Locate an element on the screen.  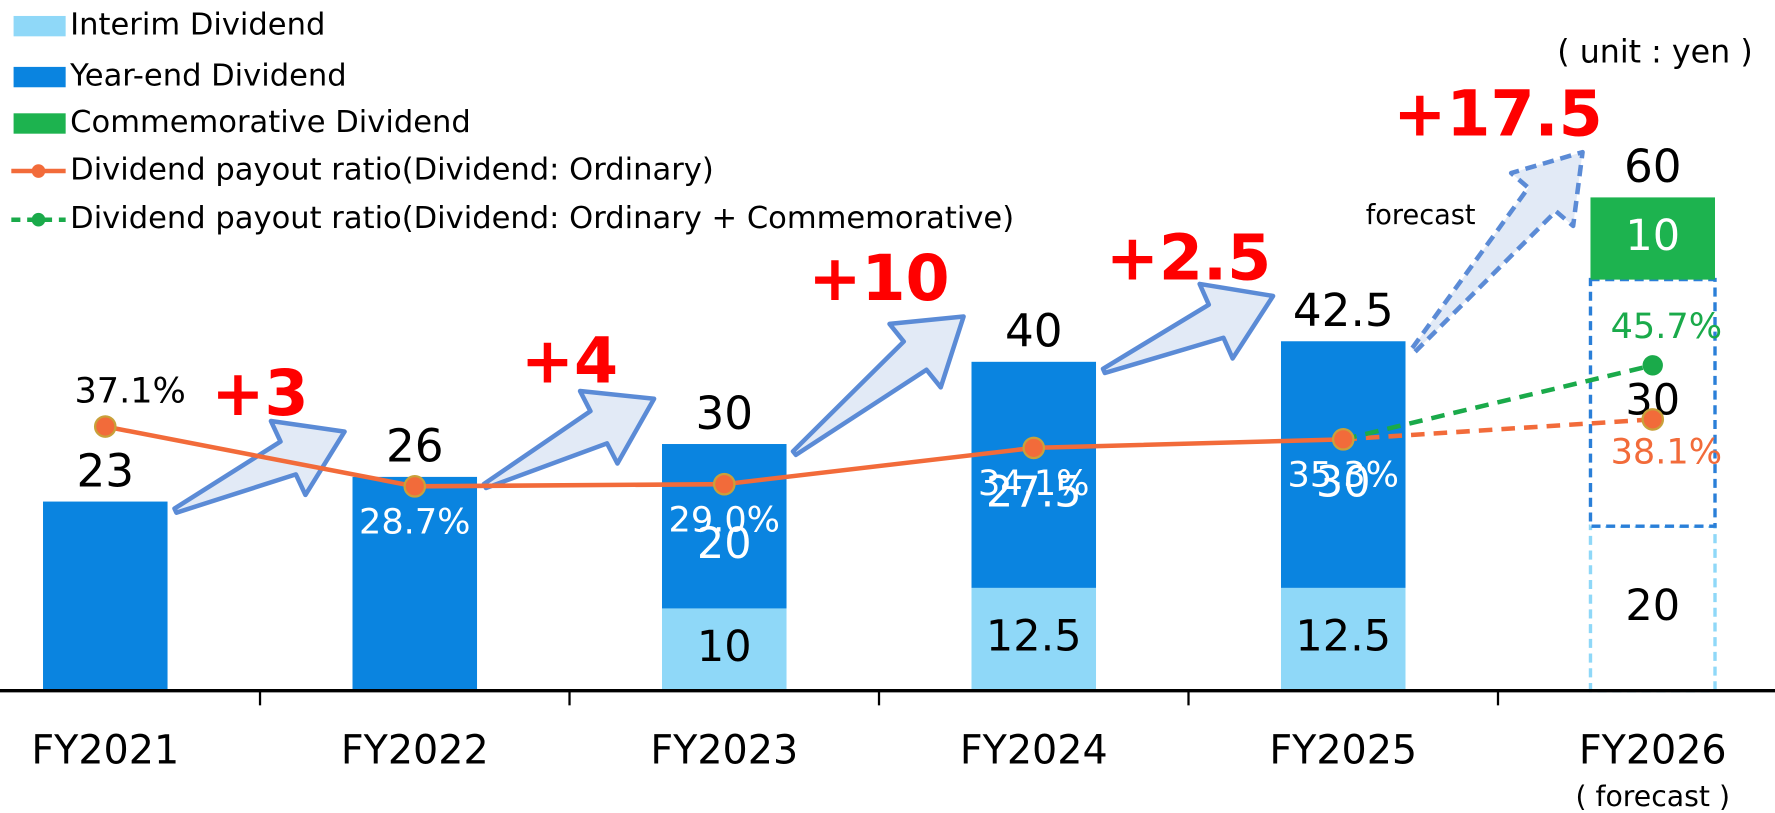
x-tick-label: FY2021 is located at coordinates (105, 750).